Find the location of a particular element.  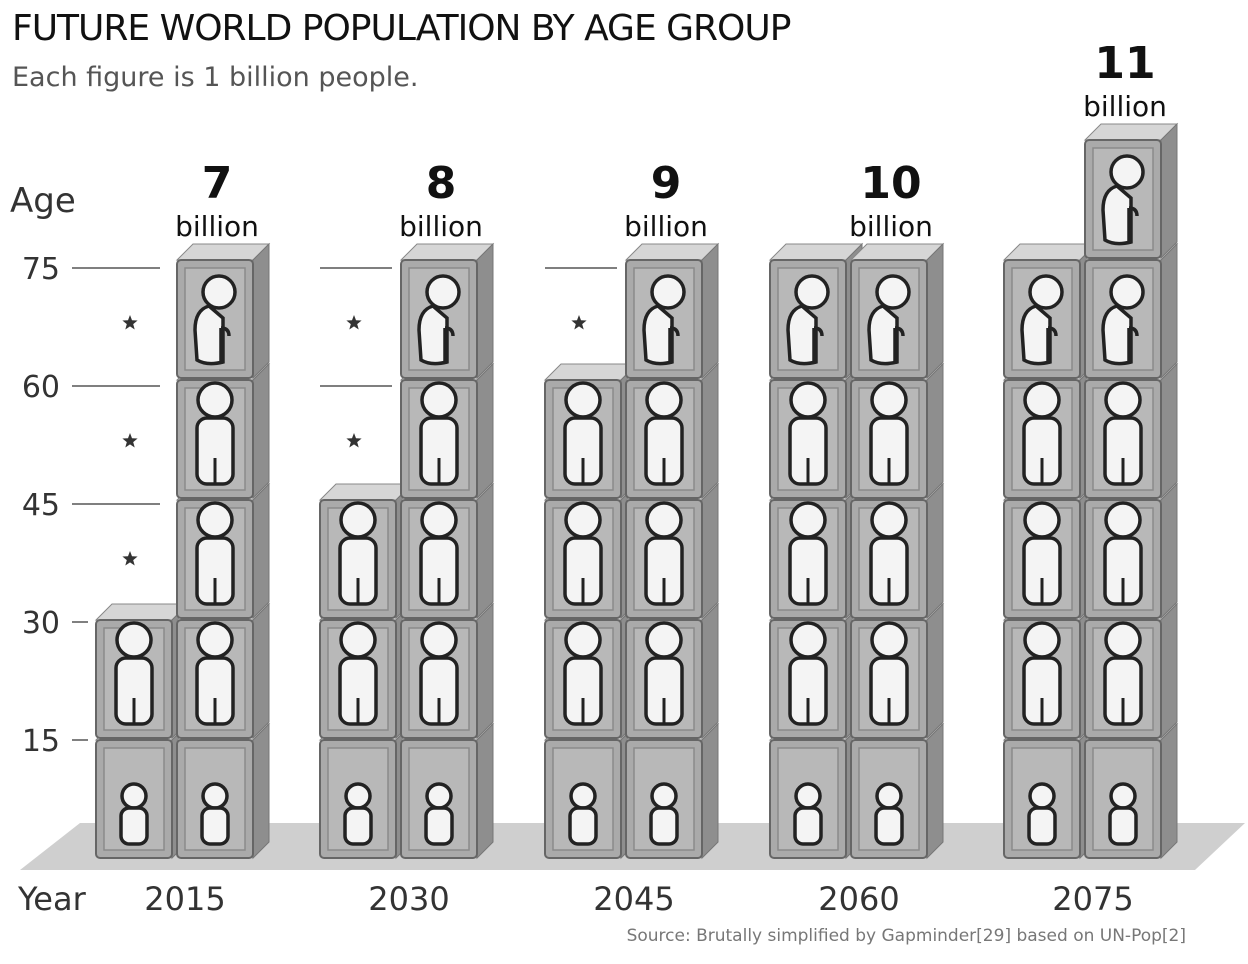

chart-title: FUTURE WORLD POPULATION BY AGE GROUP is located at coordinates (401, 28).